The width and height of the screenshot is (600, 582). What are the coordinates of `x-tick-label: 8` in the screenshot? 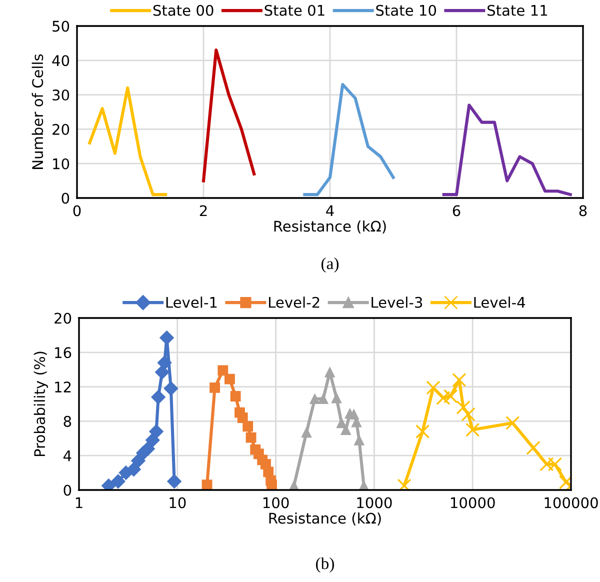 It's located at (583, 210).